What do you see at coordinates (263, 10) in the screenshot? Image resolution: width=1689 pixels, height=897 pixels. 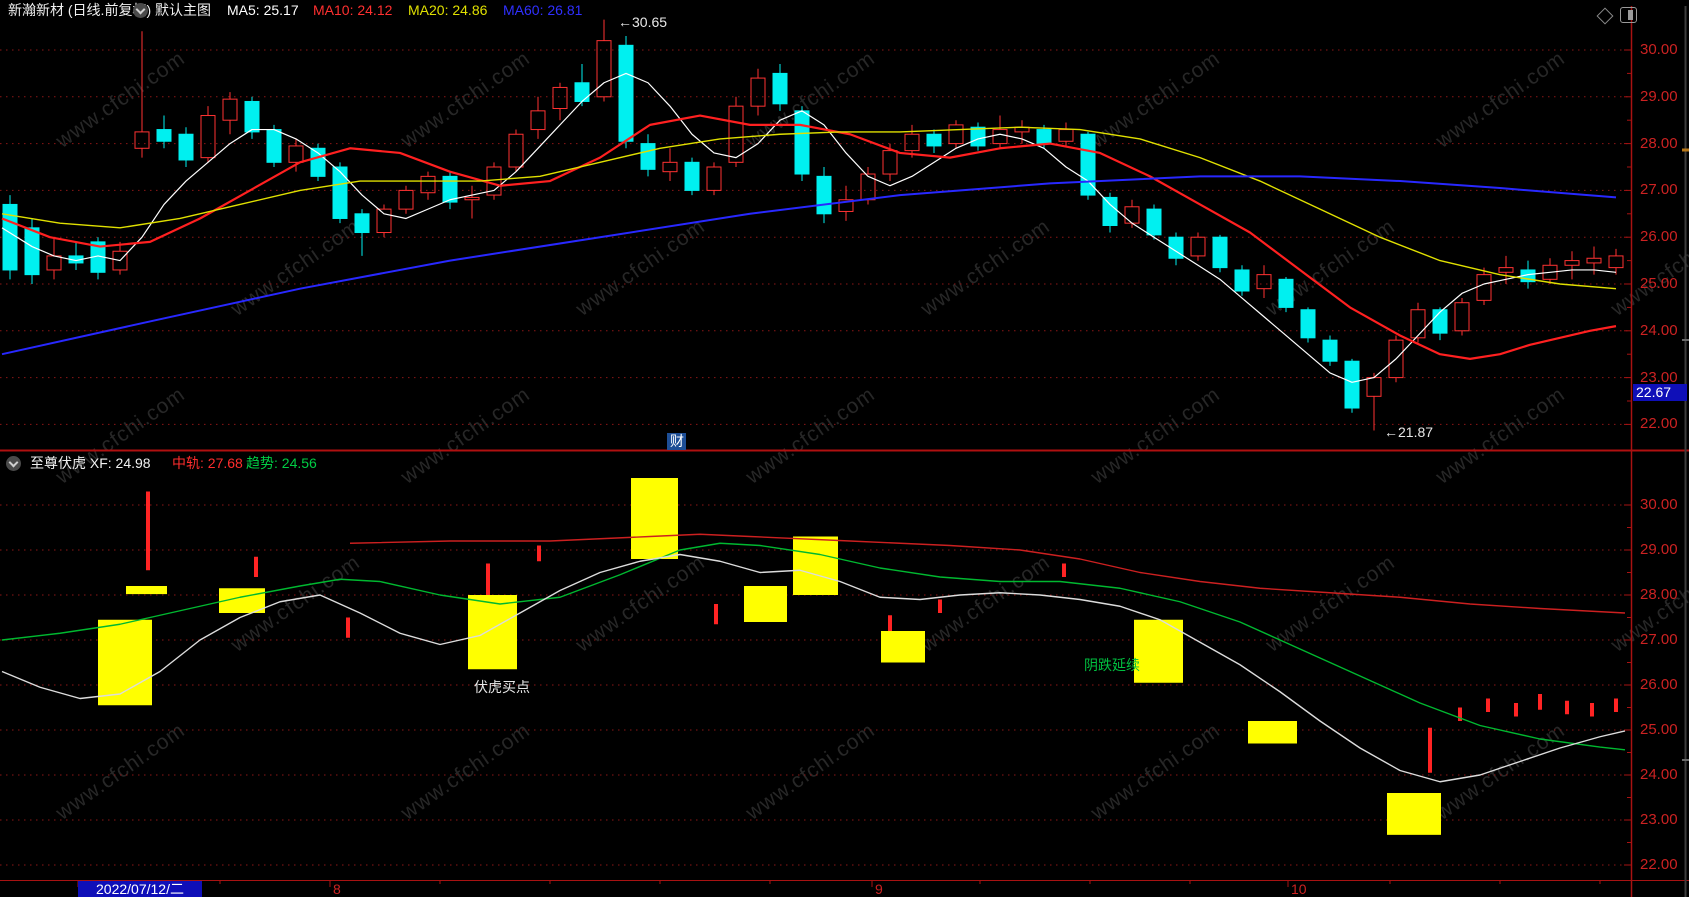 I see `ma5-value-label: MA5: 25.17` at bounding box center [263, 10].